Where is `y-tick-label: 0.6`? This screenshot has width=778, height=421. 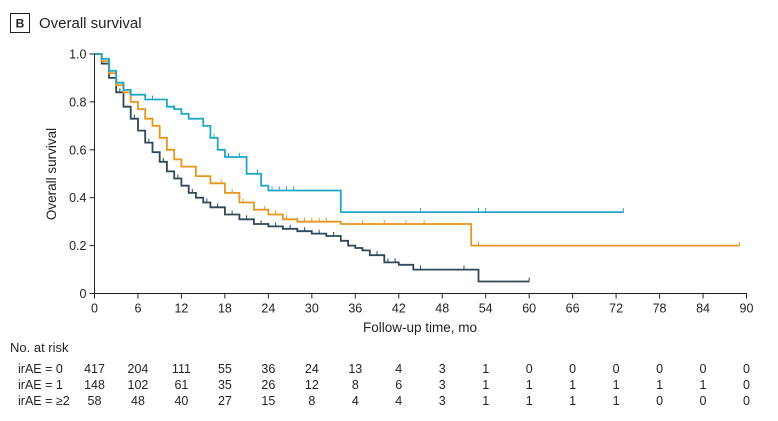 y-tick-label: 0.6 is located at coordinates (77, 150).